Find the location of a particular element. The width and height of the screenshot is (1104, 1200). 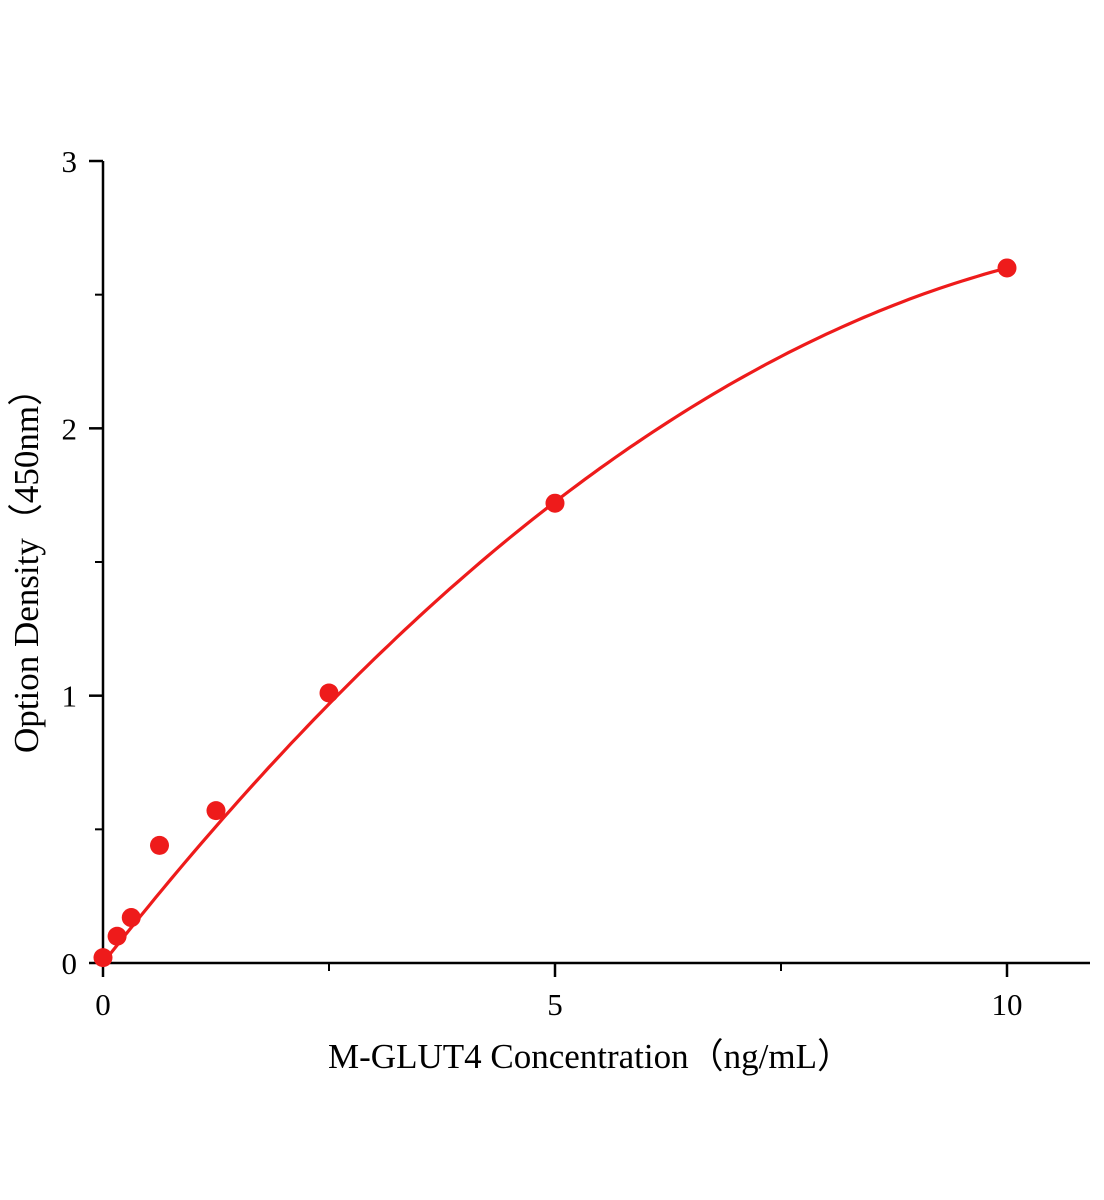

y-tick-label: 0 is located at coordinates (70, 963).